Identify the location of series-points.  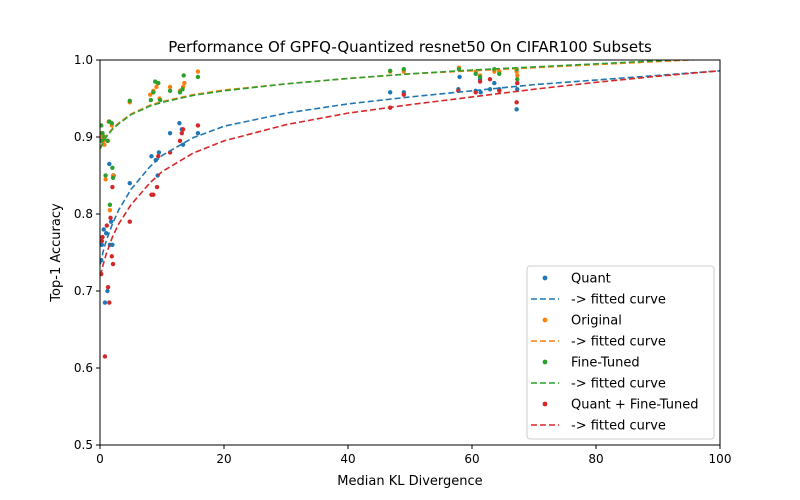
(310, 137).